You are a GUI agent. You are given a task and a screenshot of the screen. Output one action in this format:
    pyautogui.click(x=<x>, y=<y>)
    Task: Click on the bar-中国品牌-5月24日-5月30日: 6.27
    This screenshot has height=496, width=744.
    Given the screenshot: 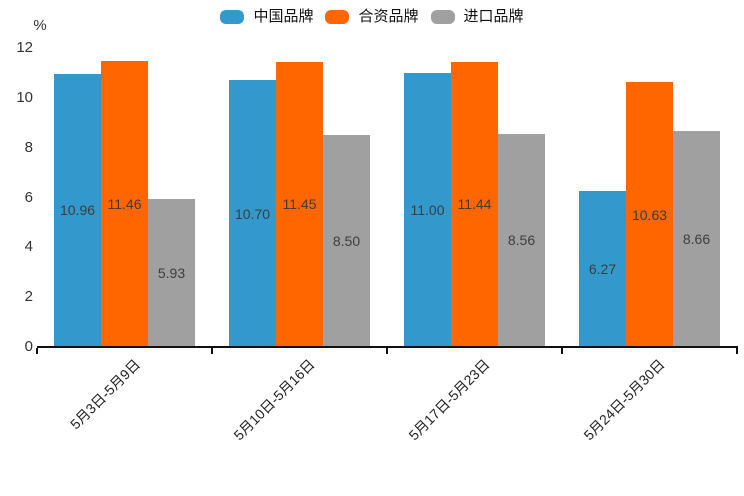 What is the action you would take?
    pyautogui.click(x=602, y=268)
    